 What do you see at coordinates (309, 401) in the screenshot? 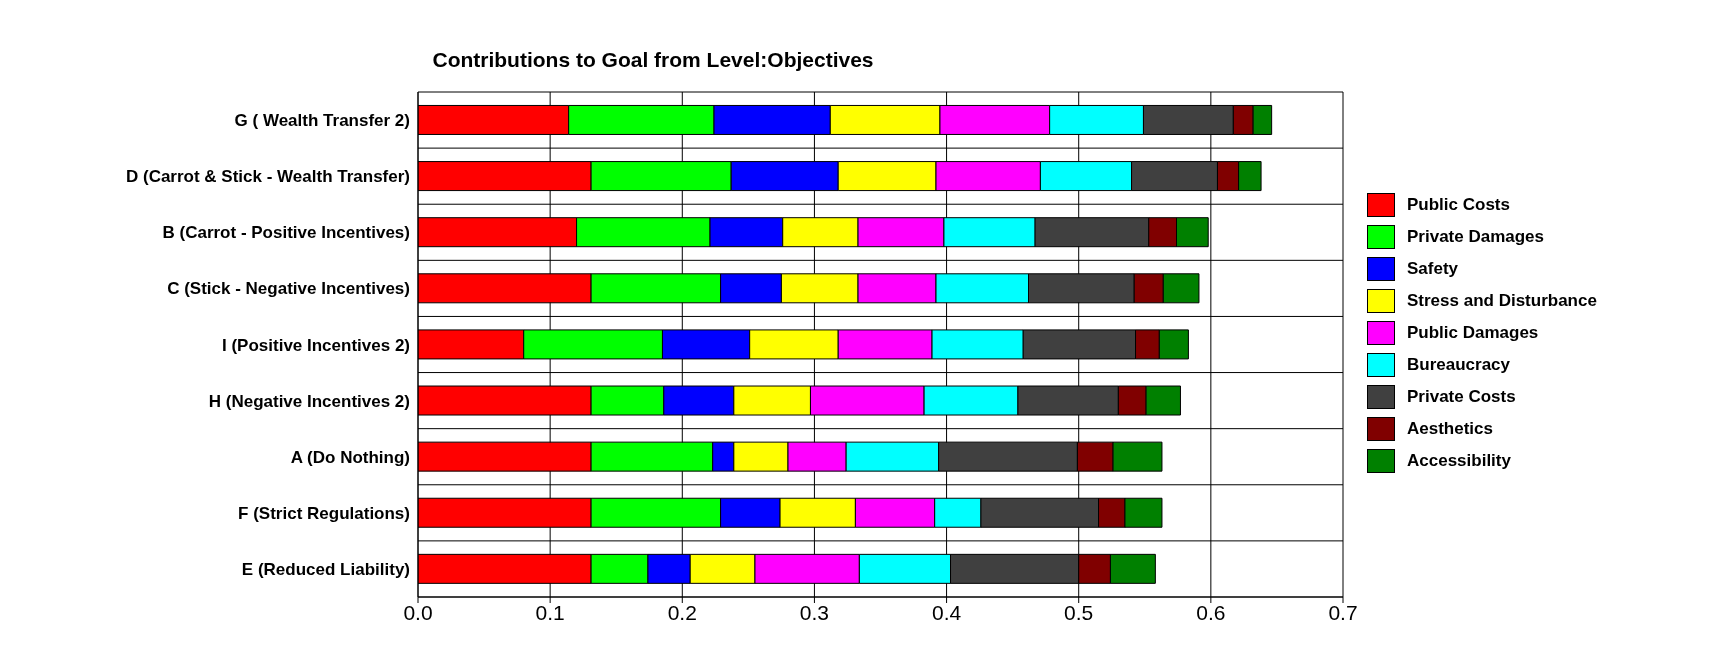
I see `y-tick-label: H (Negative Incentives 2)` at bounding box center [309, 401].